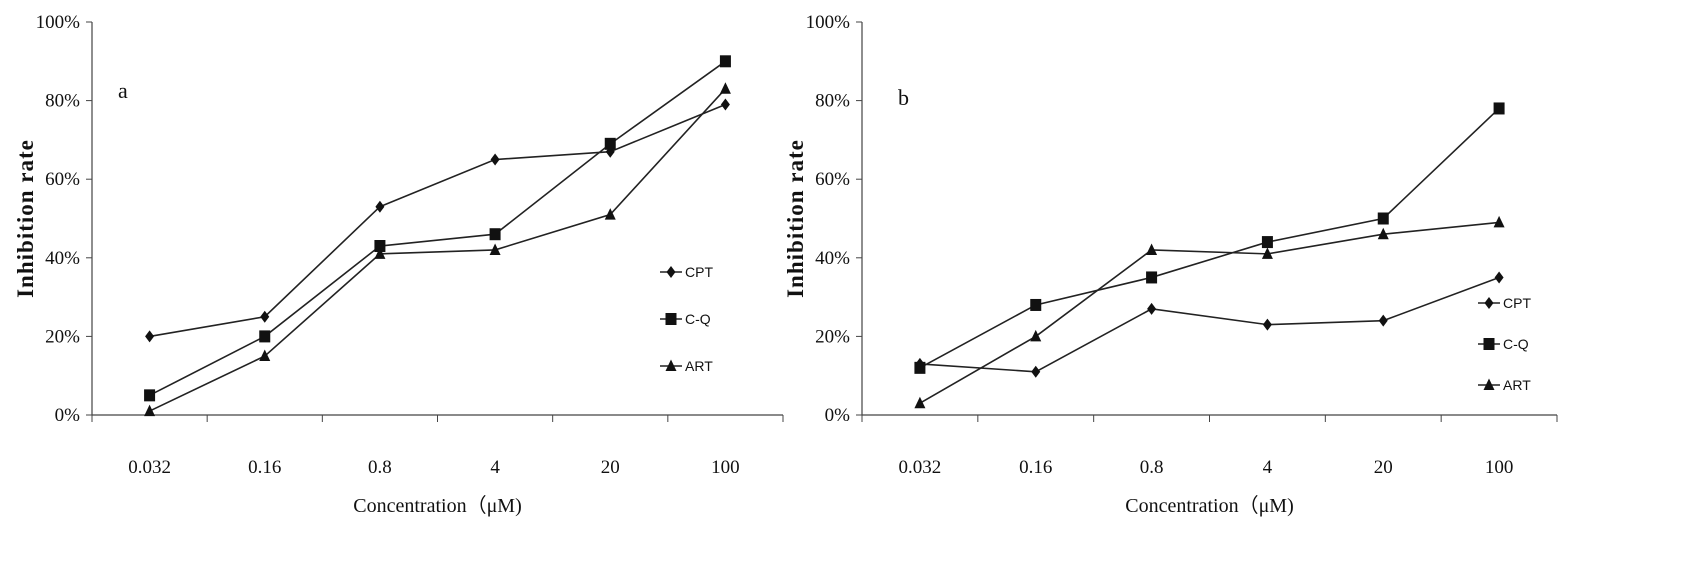 This screenshot has width=1693, height=577. I want to click on panel-label: a, so click(123, 90).